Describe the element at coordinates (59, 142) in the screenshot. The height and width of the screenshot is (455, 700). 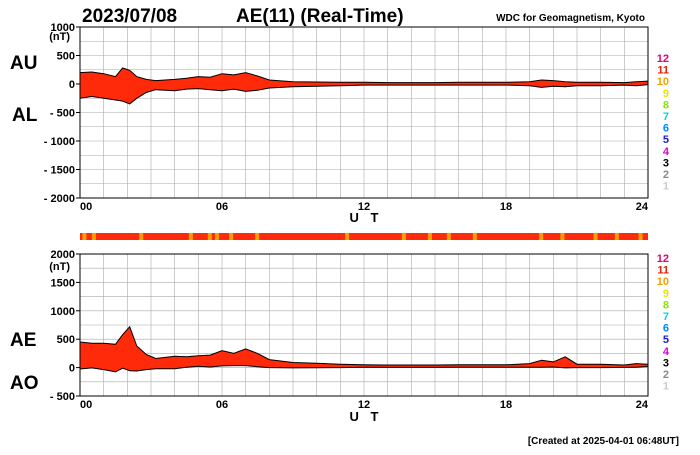
I see `y-tick-label: - 1000` at that location.